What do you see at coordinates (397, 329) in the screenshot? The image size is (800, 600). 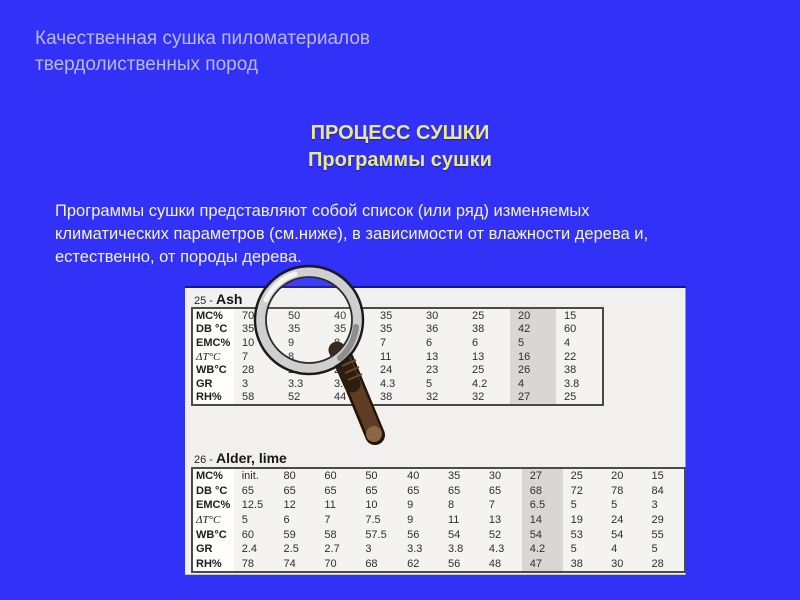 I see `table-row: DB °C 35 35 35 35 36 38 42 60` at bounding box center [397, 329].